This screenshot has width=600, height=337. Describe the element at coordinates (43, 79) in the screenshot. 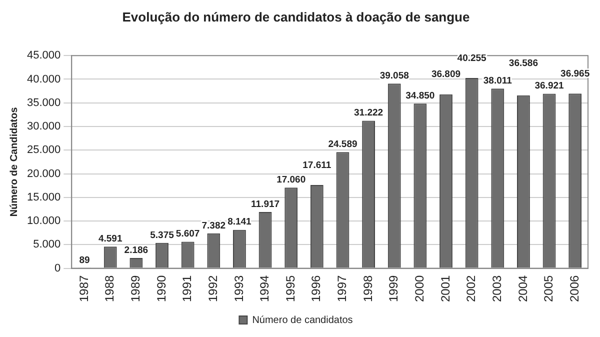

I see `y-tick-label: 40.000` at that location.